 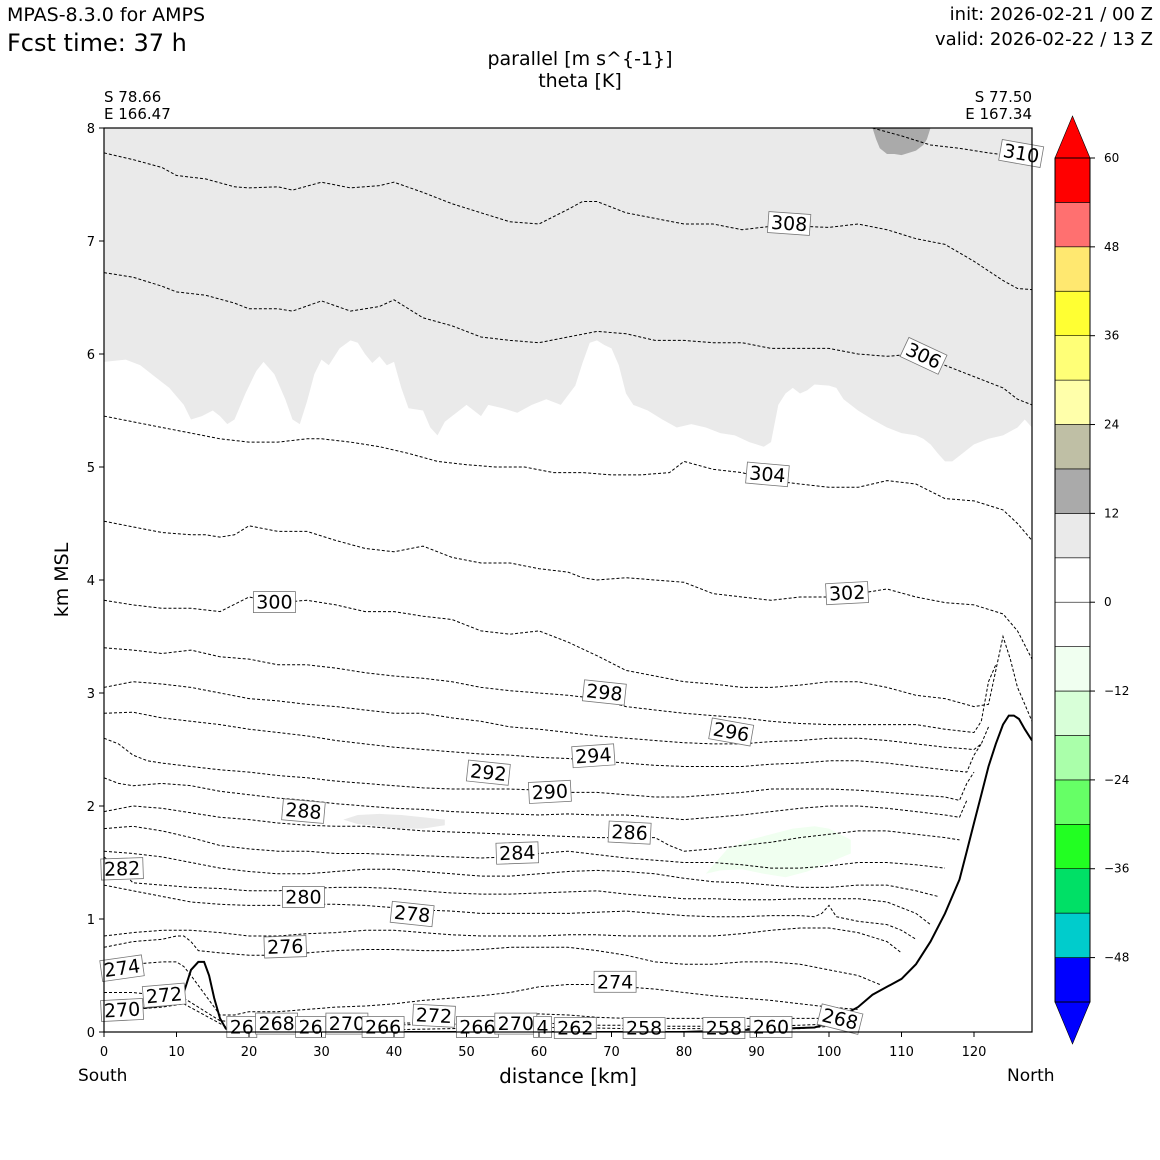 What do you see at coordinates (249, 1052) in the screenshot?
I see `x-tick-label: 20` at bounding box center [249, 1052].